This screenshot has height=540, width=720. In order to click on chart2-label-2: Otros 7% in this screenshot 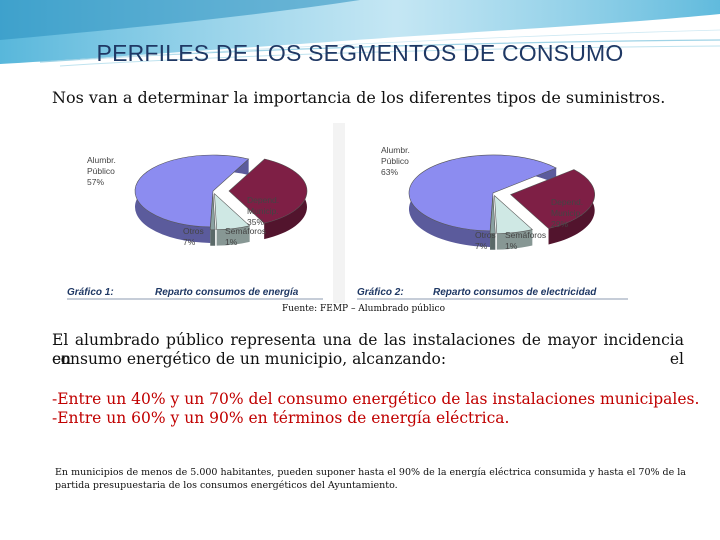, I will do `click(485, 240)`.